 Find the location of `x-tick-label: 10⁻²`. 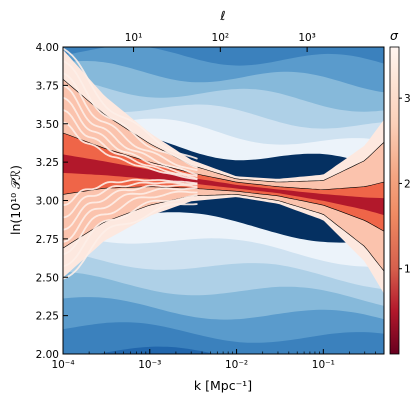

x-tick-label: 10⁻² is located at coordinates (236, 365).